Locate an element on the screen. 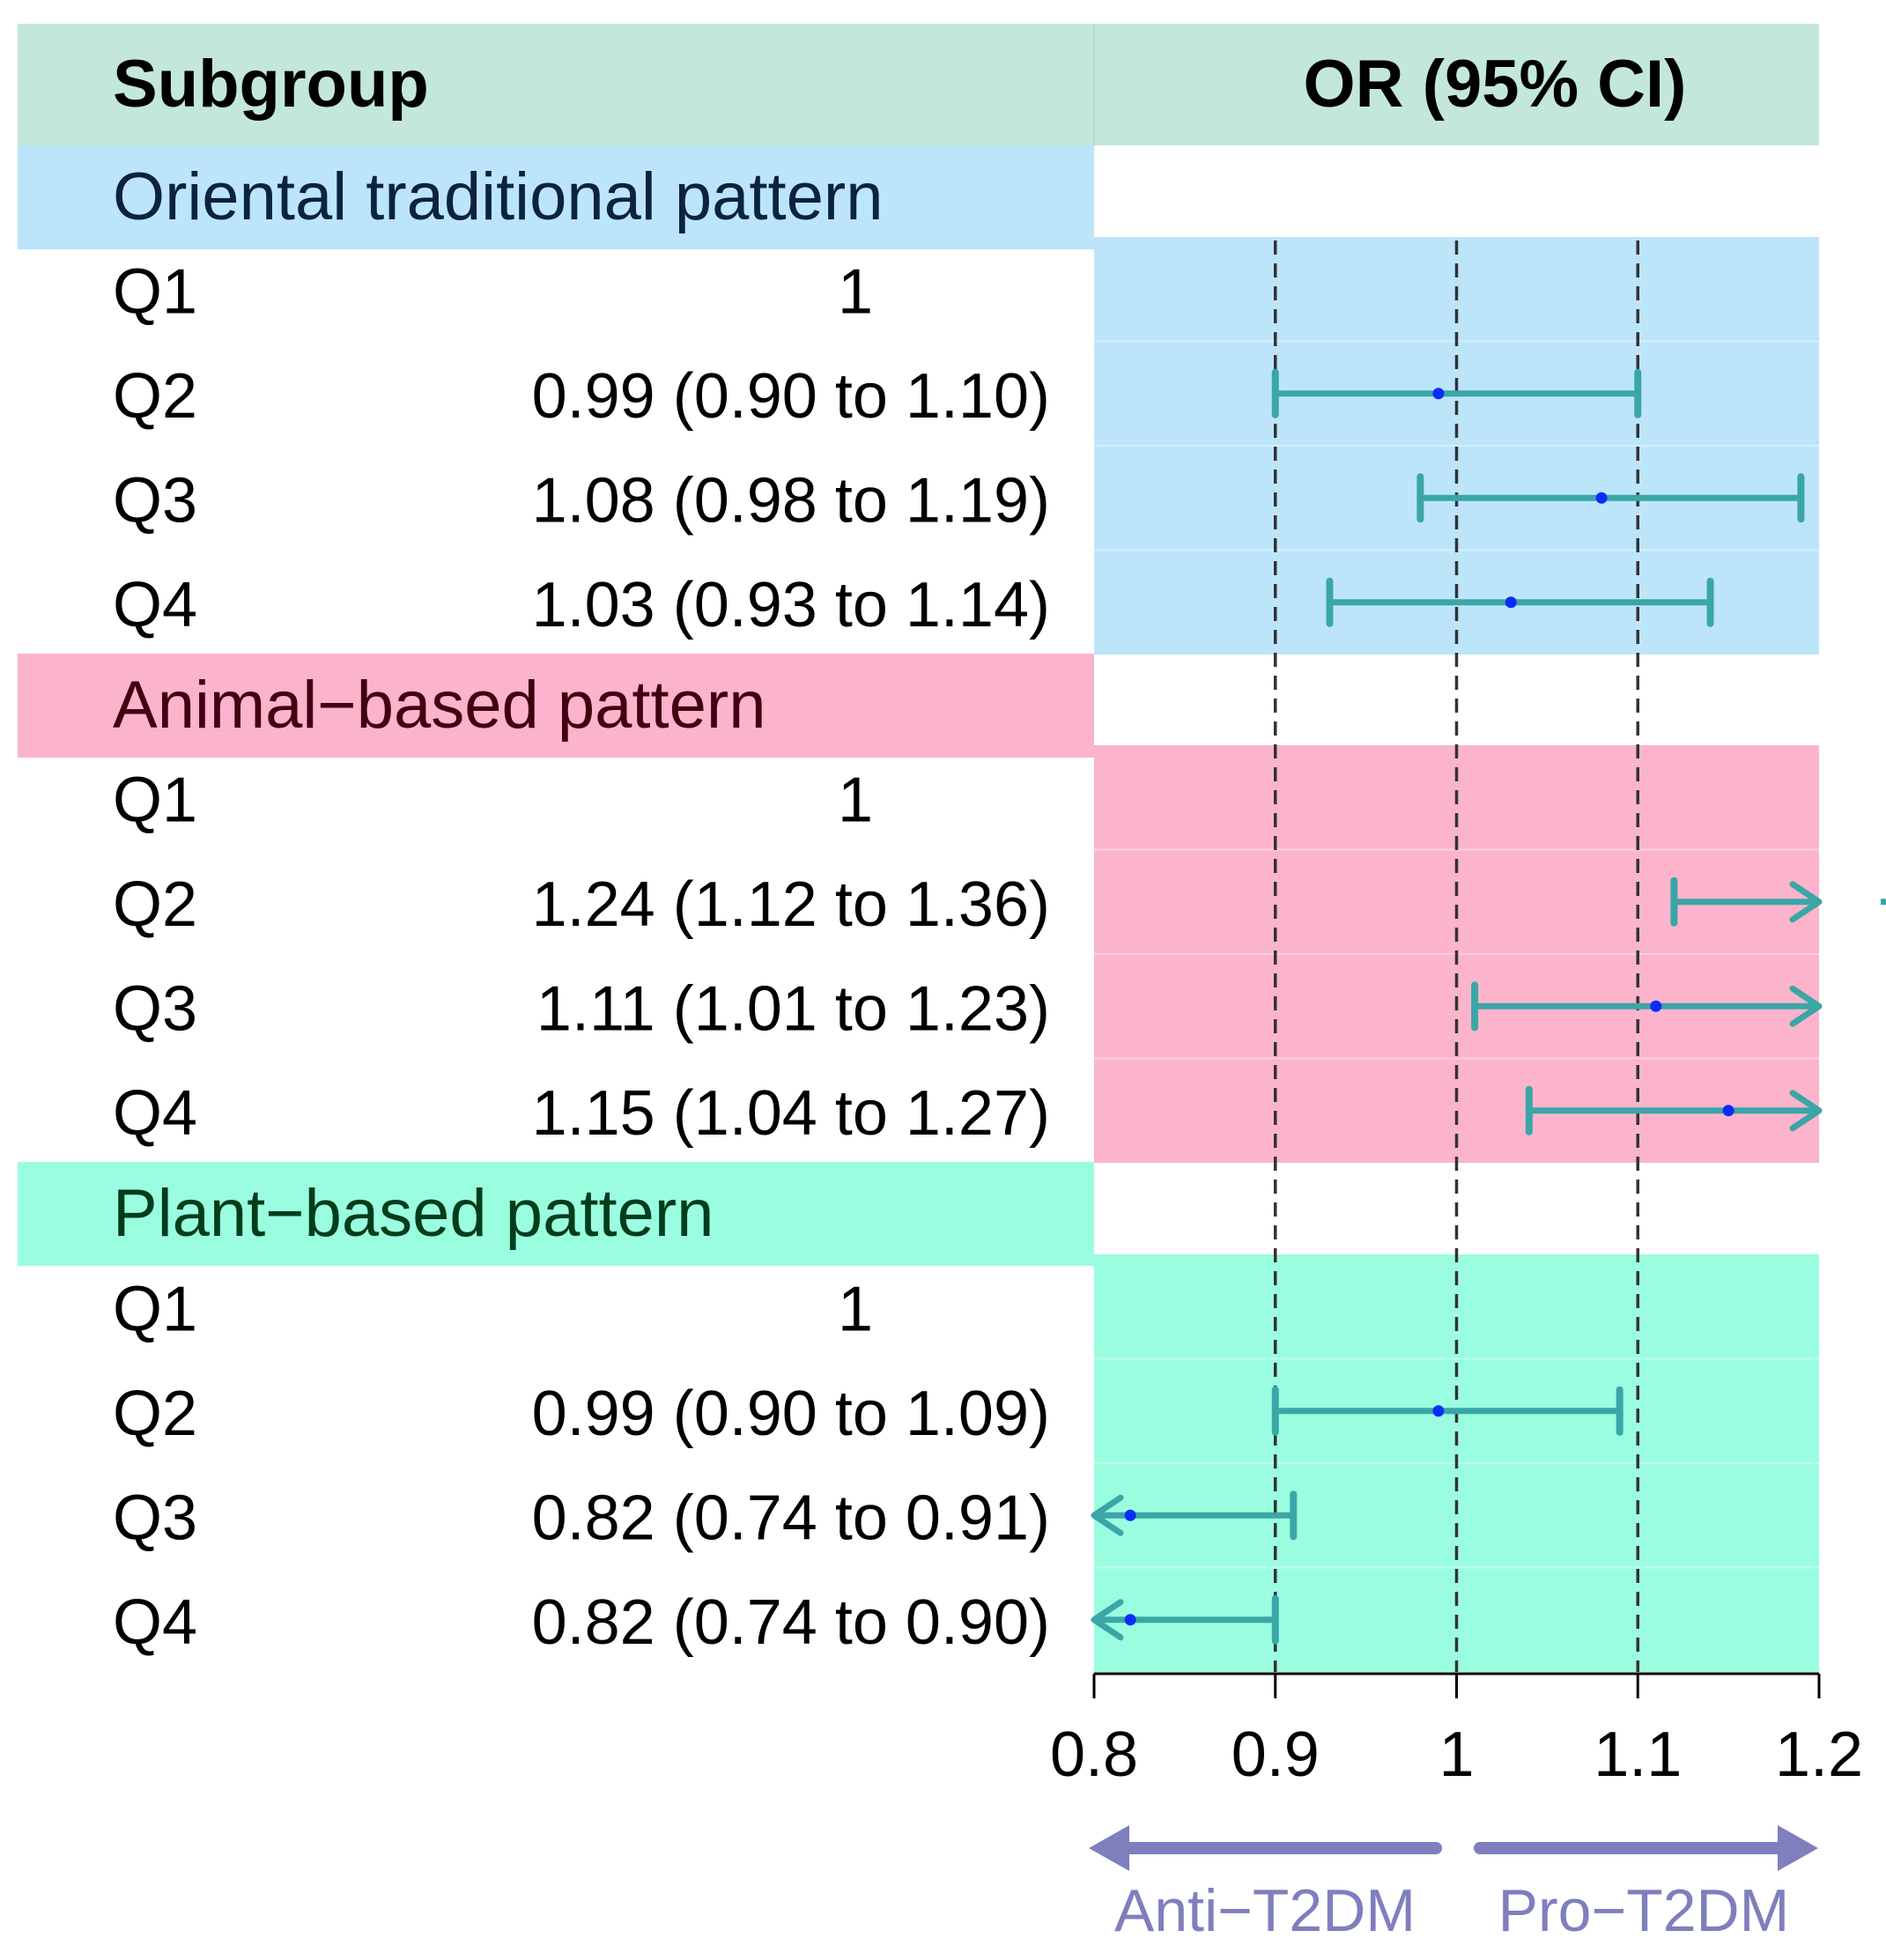 The image size is (1886, 1960). x-tick-label: 1.2 is located at coordinates (1819, 1755).